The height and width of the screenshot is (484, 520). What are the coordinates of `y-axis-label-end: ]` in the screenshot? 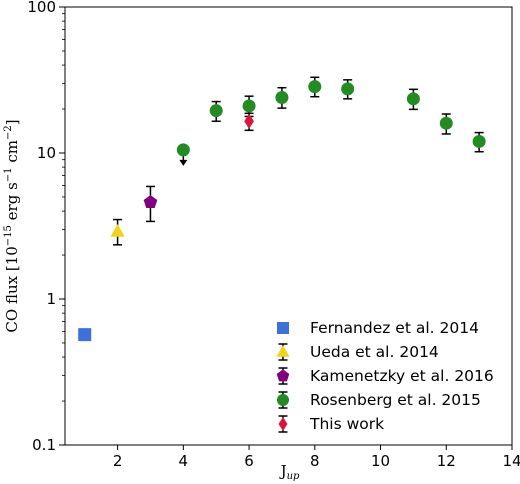 It's located at (12, 122).